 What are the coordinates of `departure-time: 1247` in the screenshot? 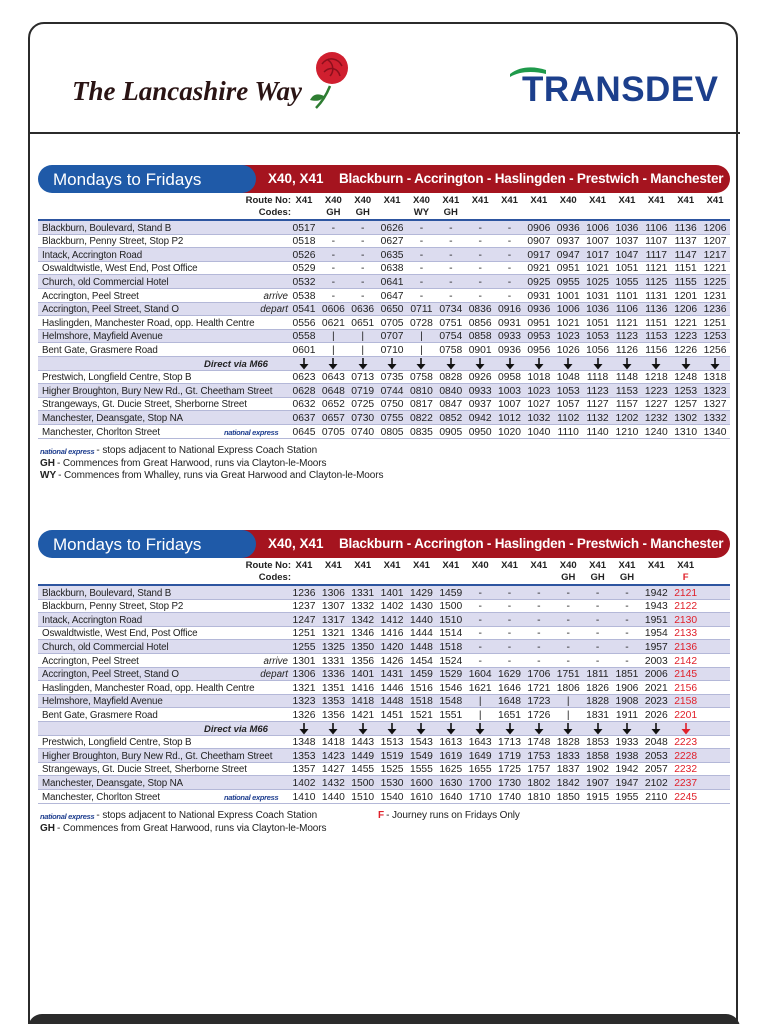 It's located at (304, 620).